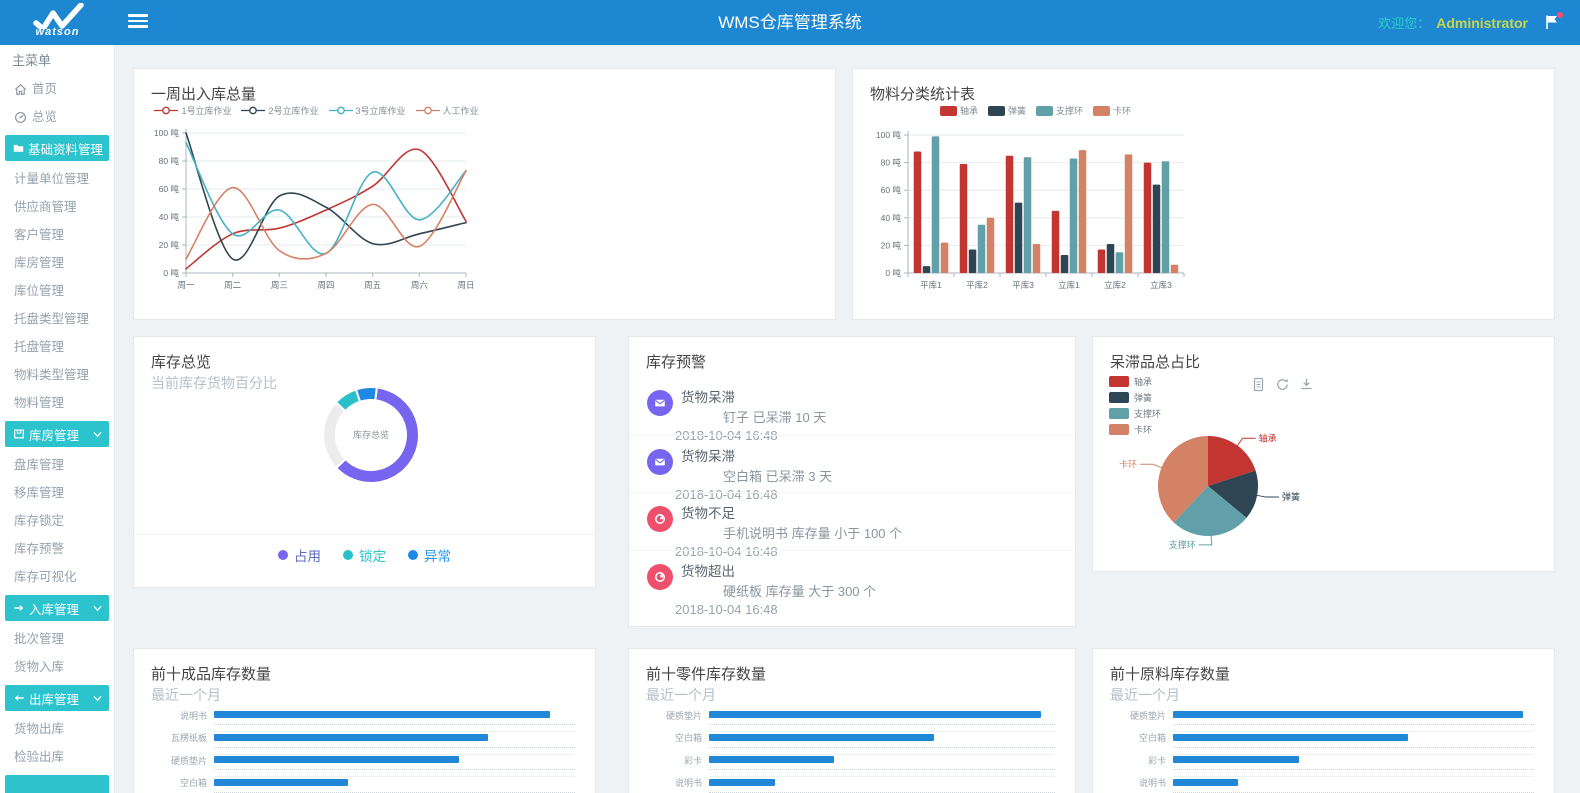 The image size is (1580, 793). What do you see at coordinates (39, 667) in the screenshot?
I see `sidebar-item-label: 货物入库` at bounding box center [39, 667].